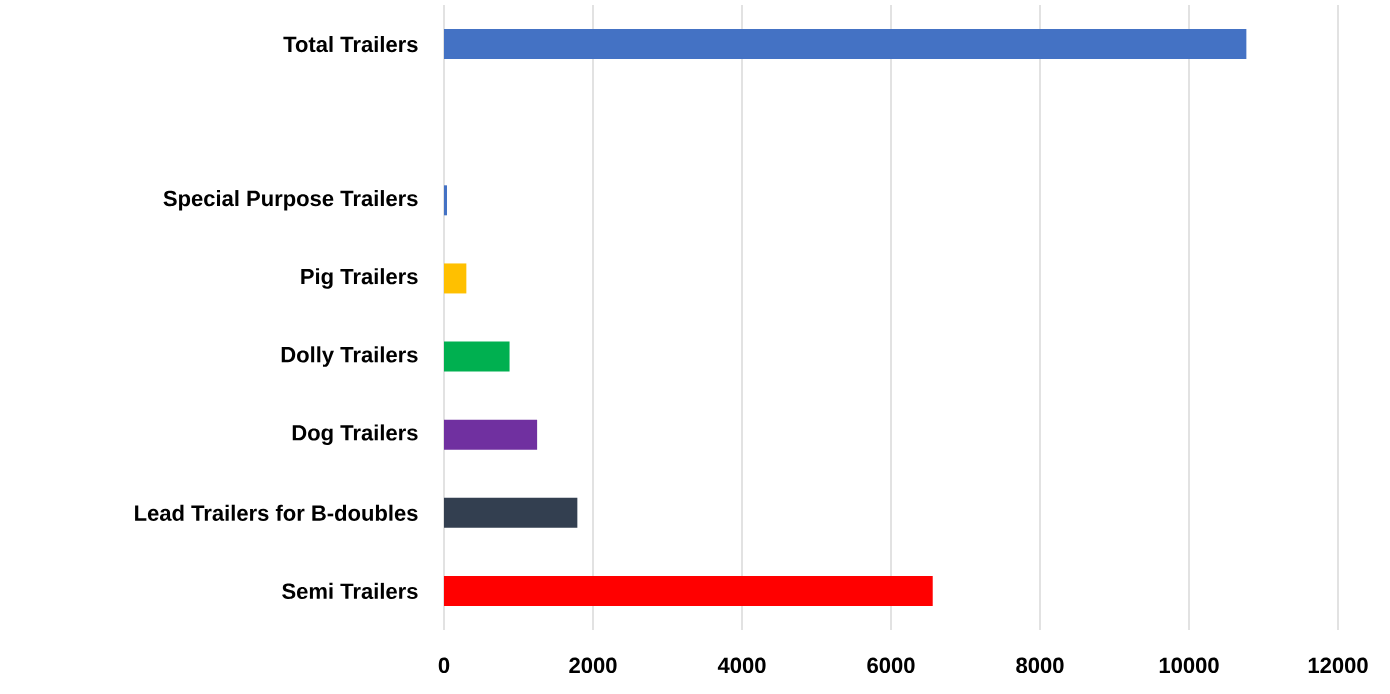 The height and width of the screenshot is (694, 1390). I want to click on y-tick-label: Total Trailers, so click(350, 44).